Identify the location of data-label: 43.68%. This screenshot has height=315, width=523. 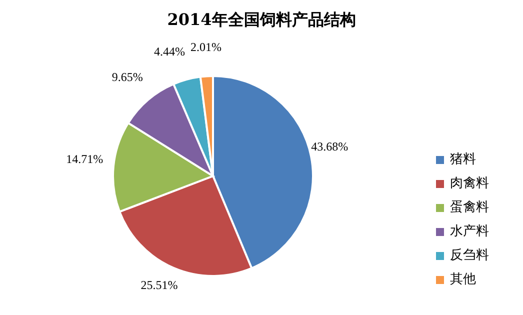
(329, 147).